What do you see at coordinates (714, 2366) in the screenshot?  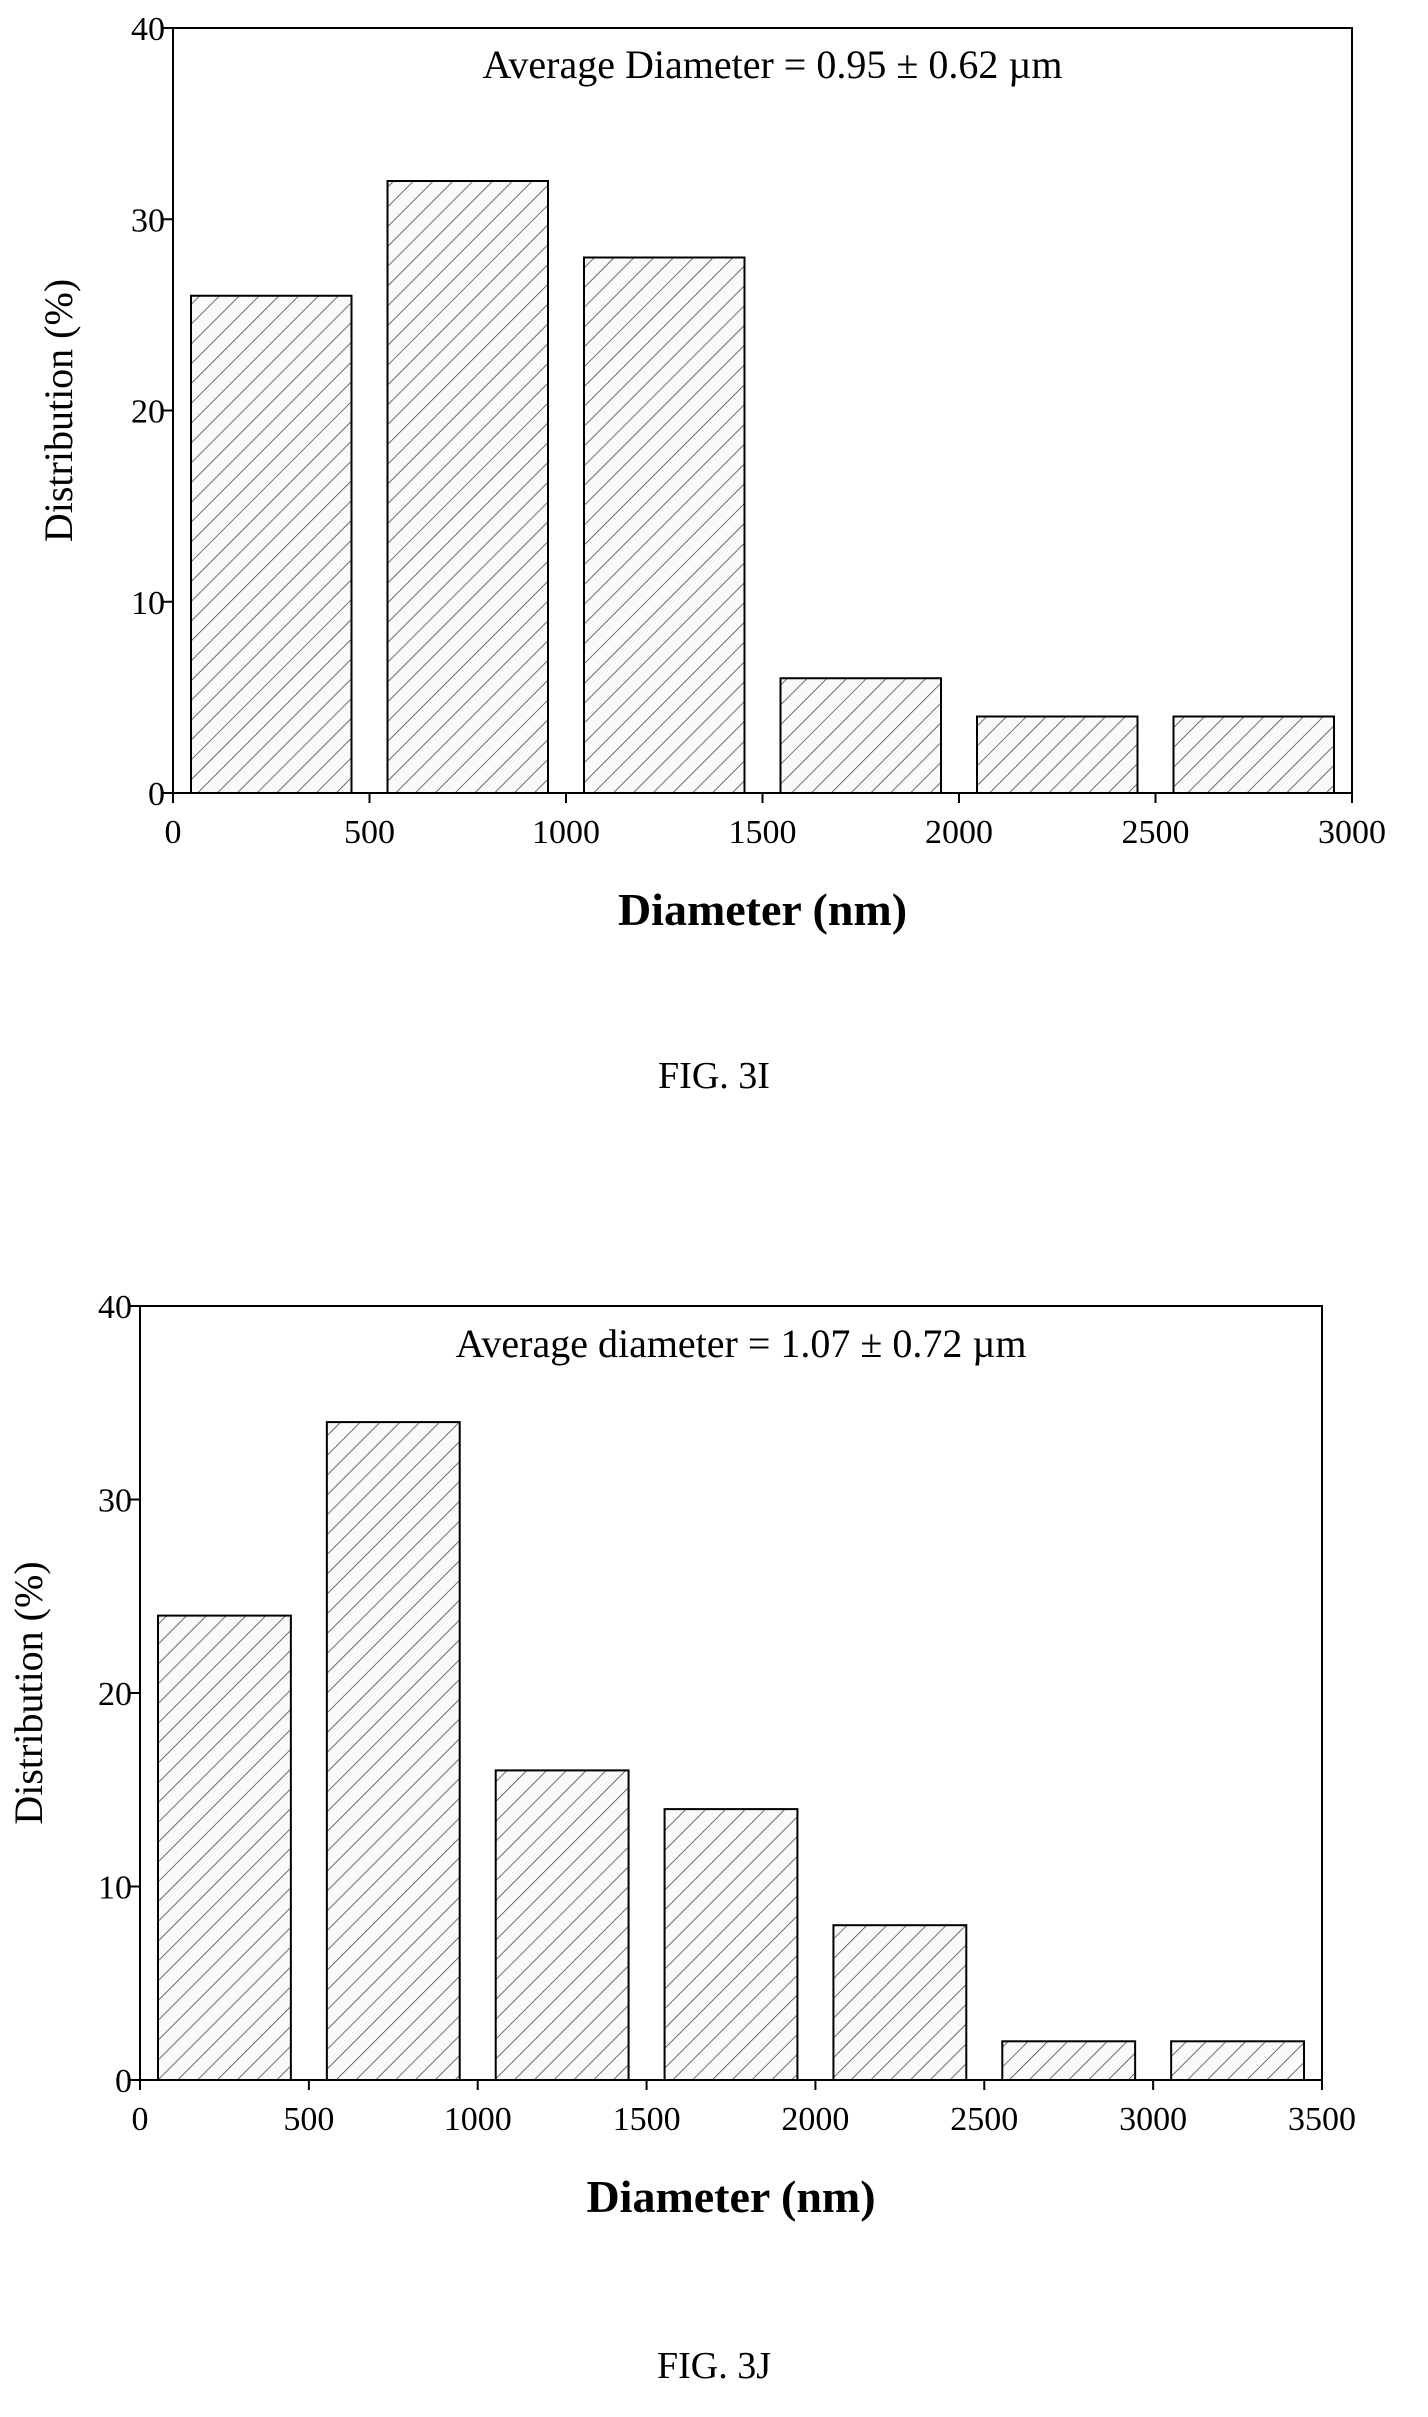 I see `figure-caption: FIG. 3J` at bounding box center [714, 2366].